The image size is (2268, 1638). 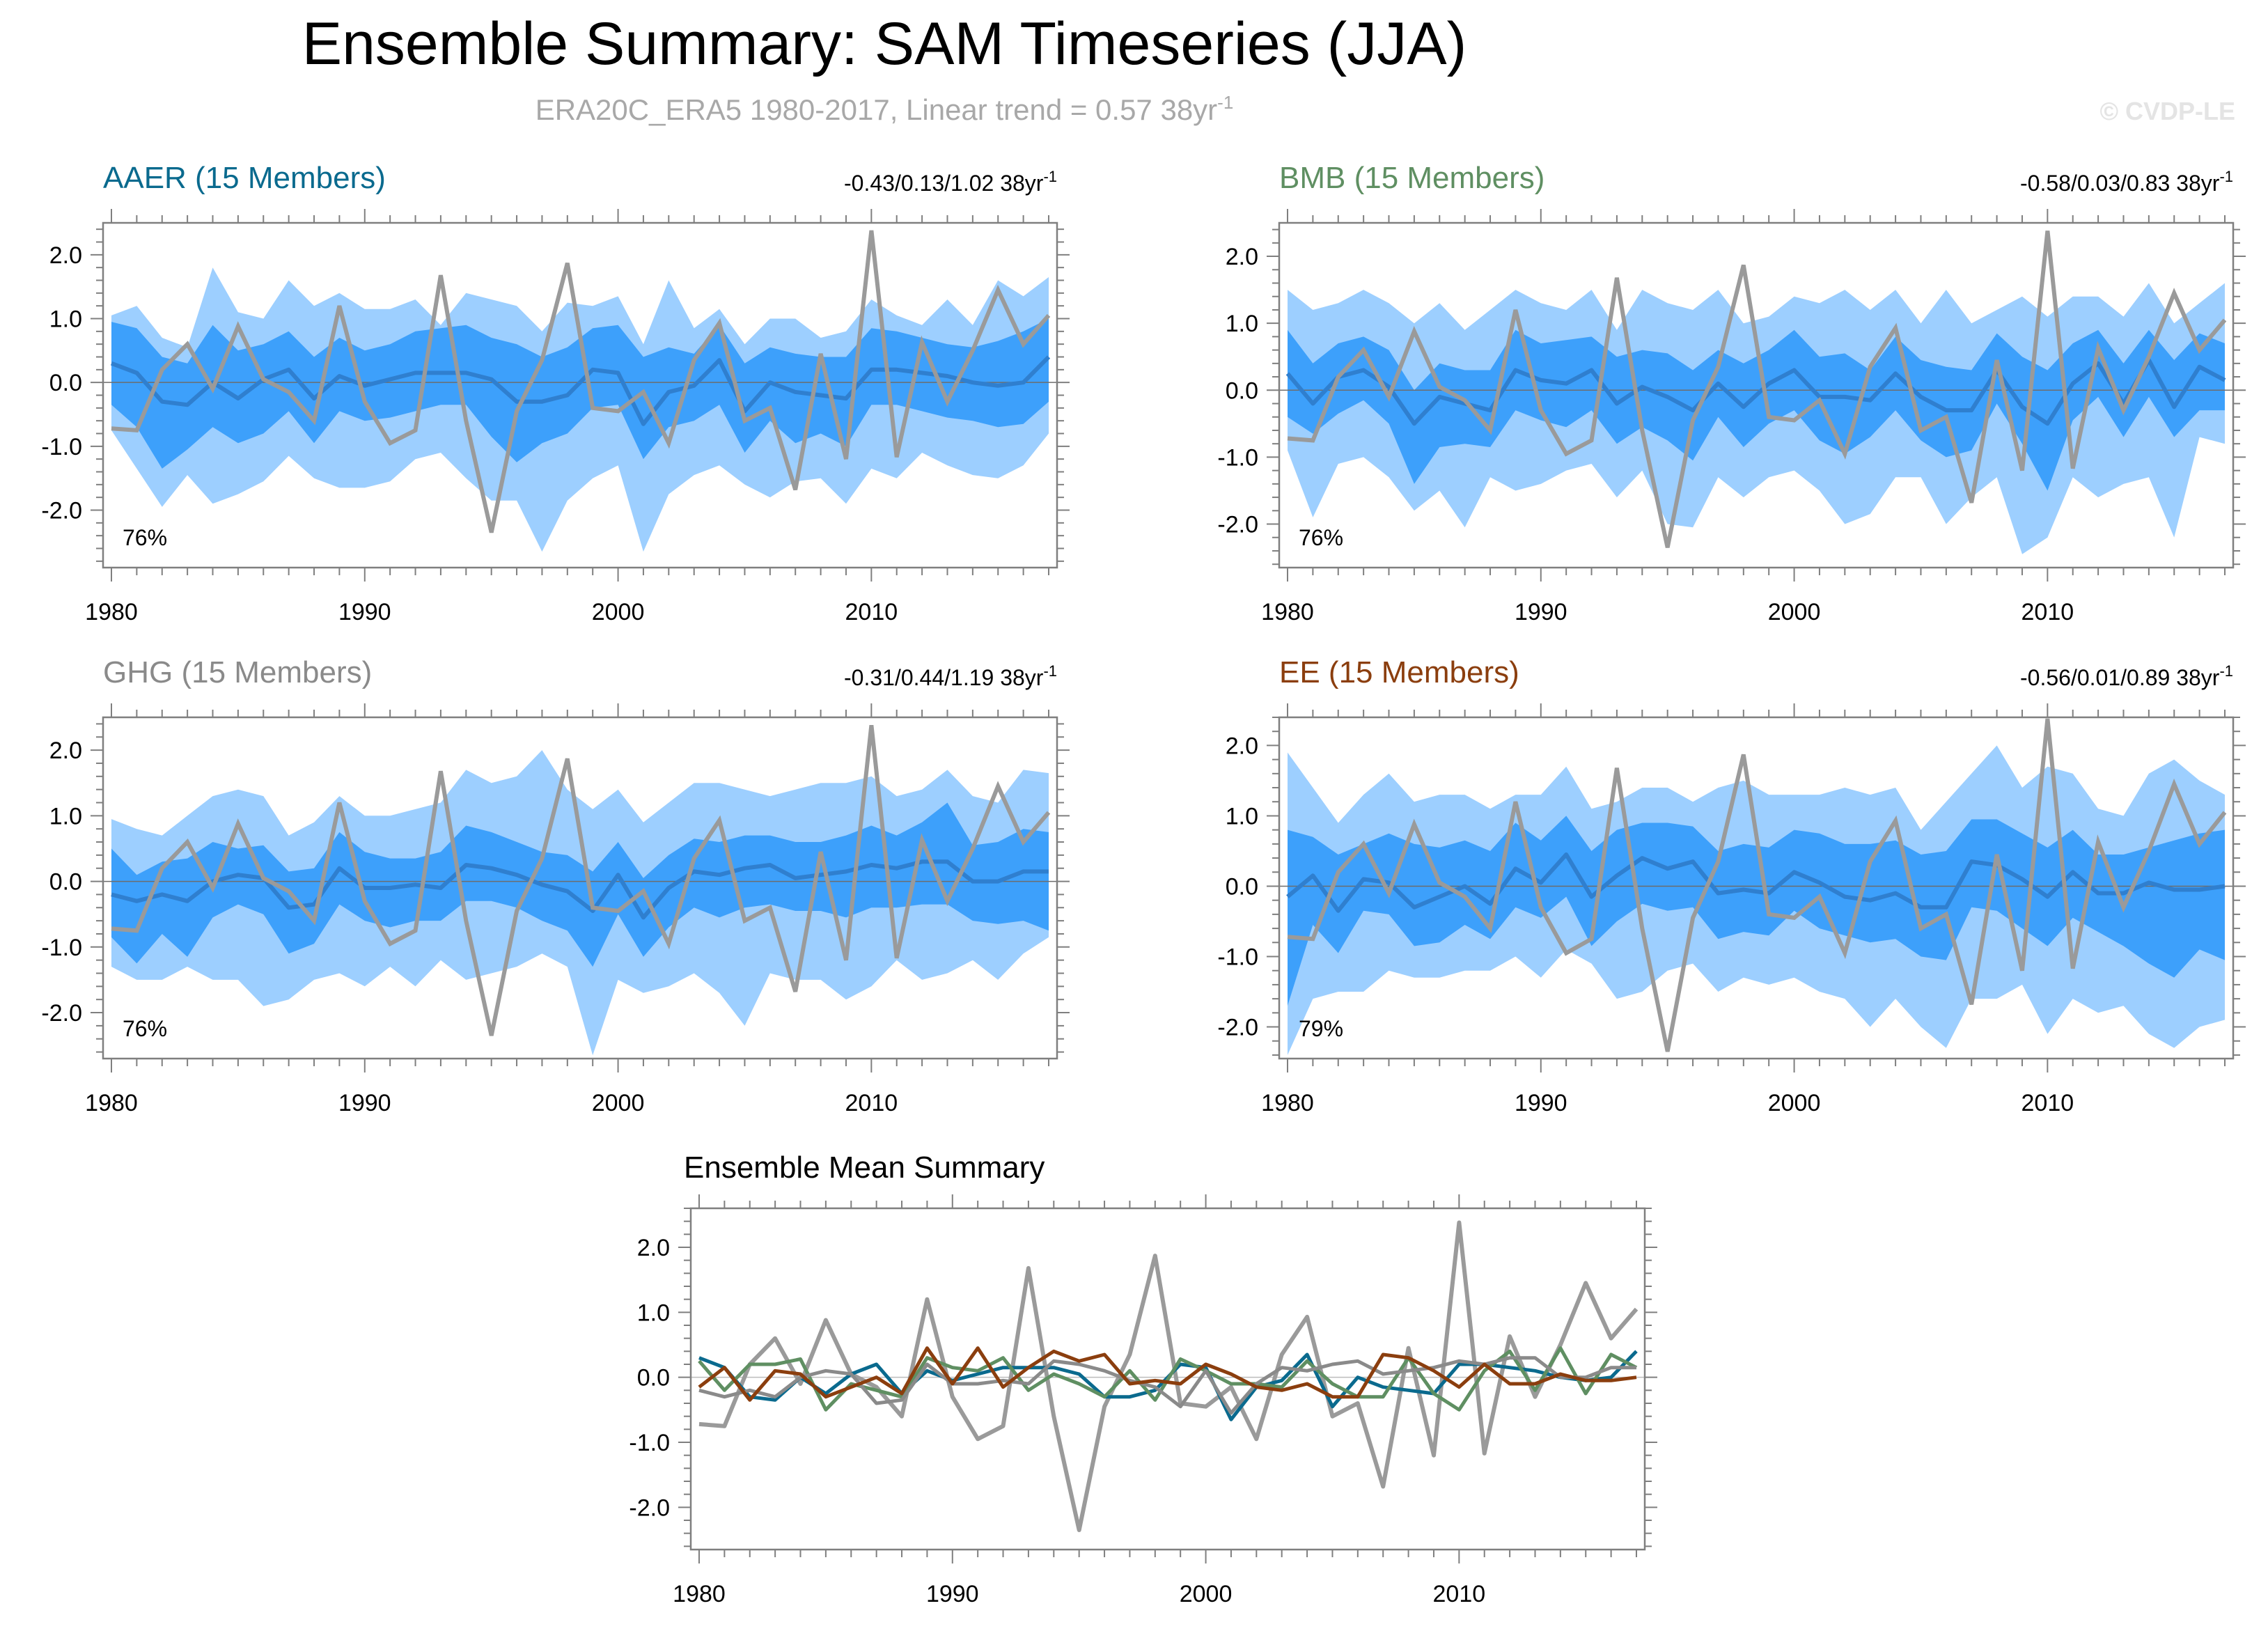 I want to click on trend-stats-text: -0.31/0.44/1.19 38yr, so click(x=944, y=677).